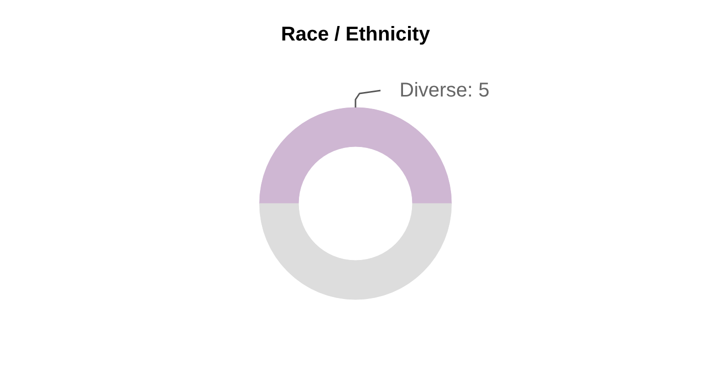  I want to click on chart-title: Race / Ethnicity, so click(356, 35).